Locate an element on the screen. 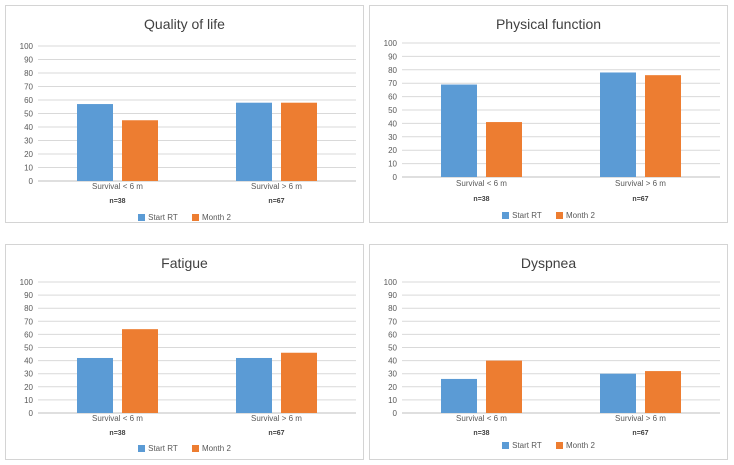 This screenshot has width=734, height=465. chart-title: Dyspnea is located at coordinates (548, 263).